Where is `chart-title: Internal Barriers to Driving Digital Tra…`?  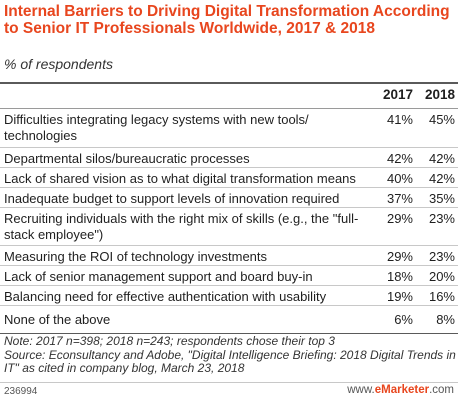
chart-title: Internal Barriers to Driving Digital Tra… is located at coordinates (227, 20).